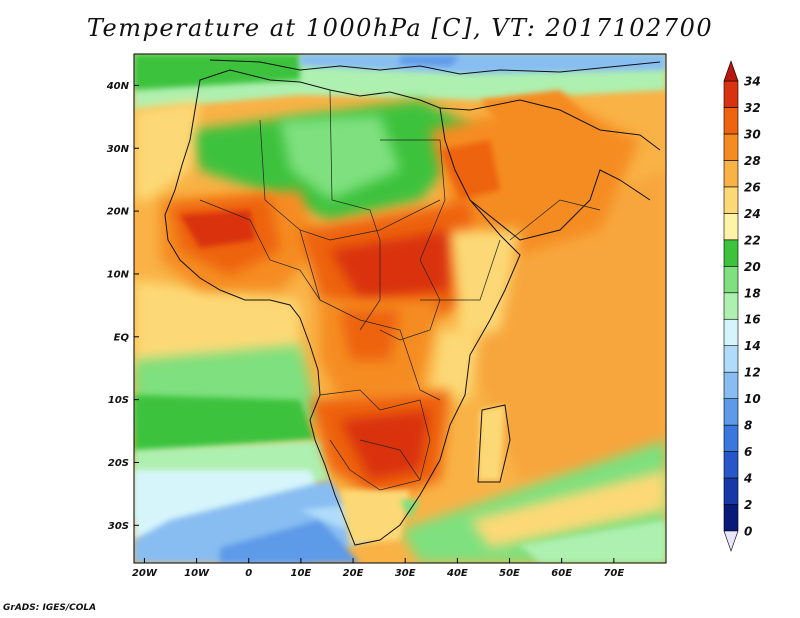  I want to click on colorbar-label: 22, so click(752, 240).